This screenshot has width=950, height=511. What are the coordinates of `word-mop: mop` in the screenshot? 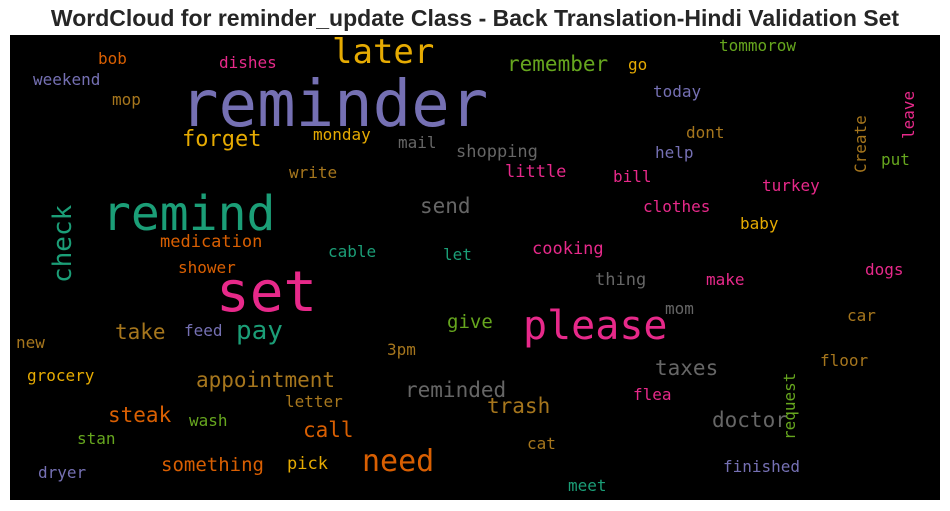 It's located at (126, 99).